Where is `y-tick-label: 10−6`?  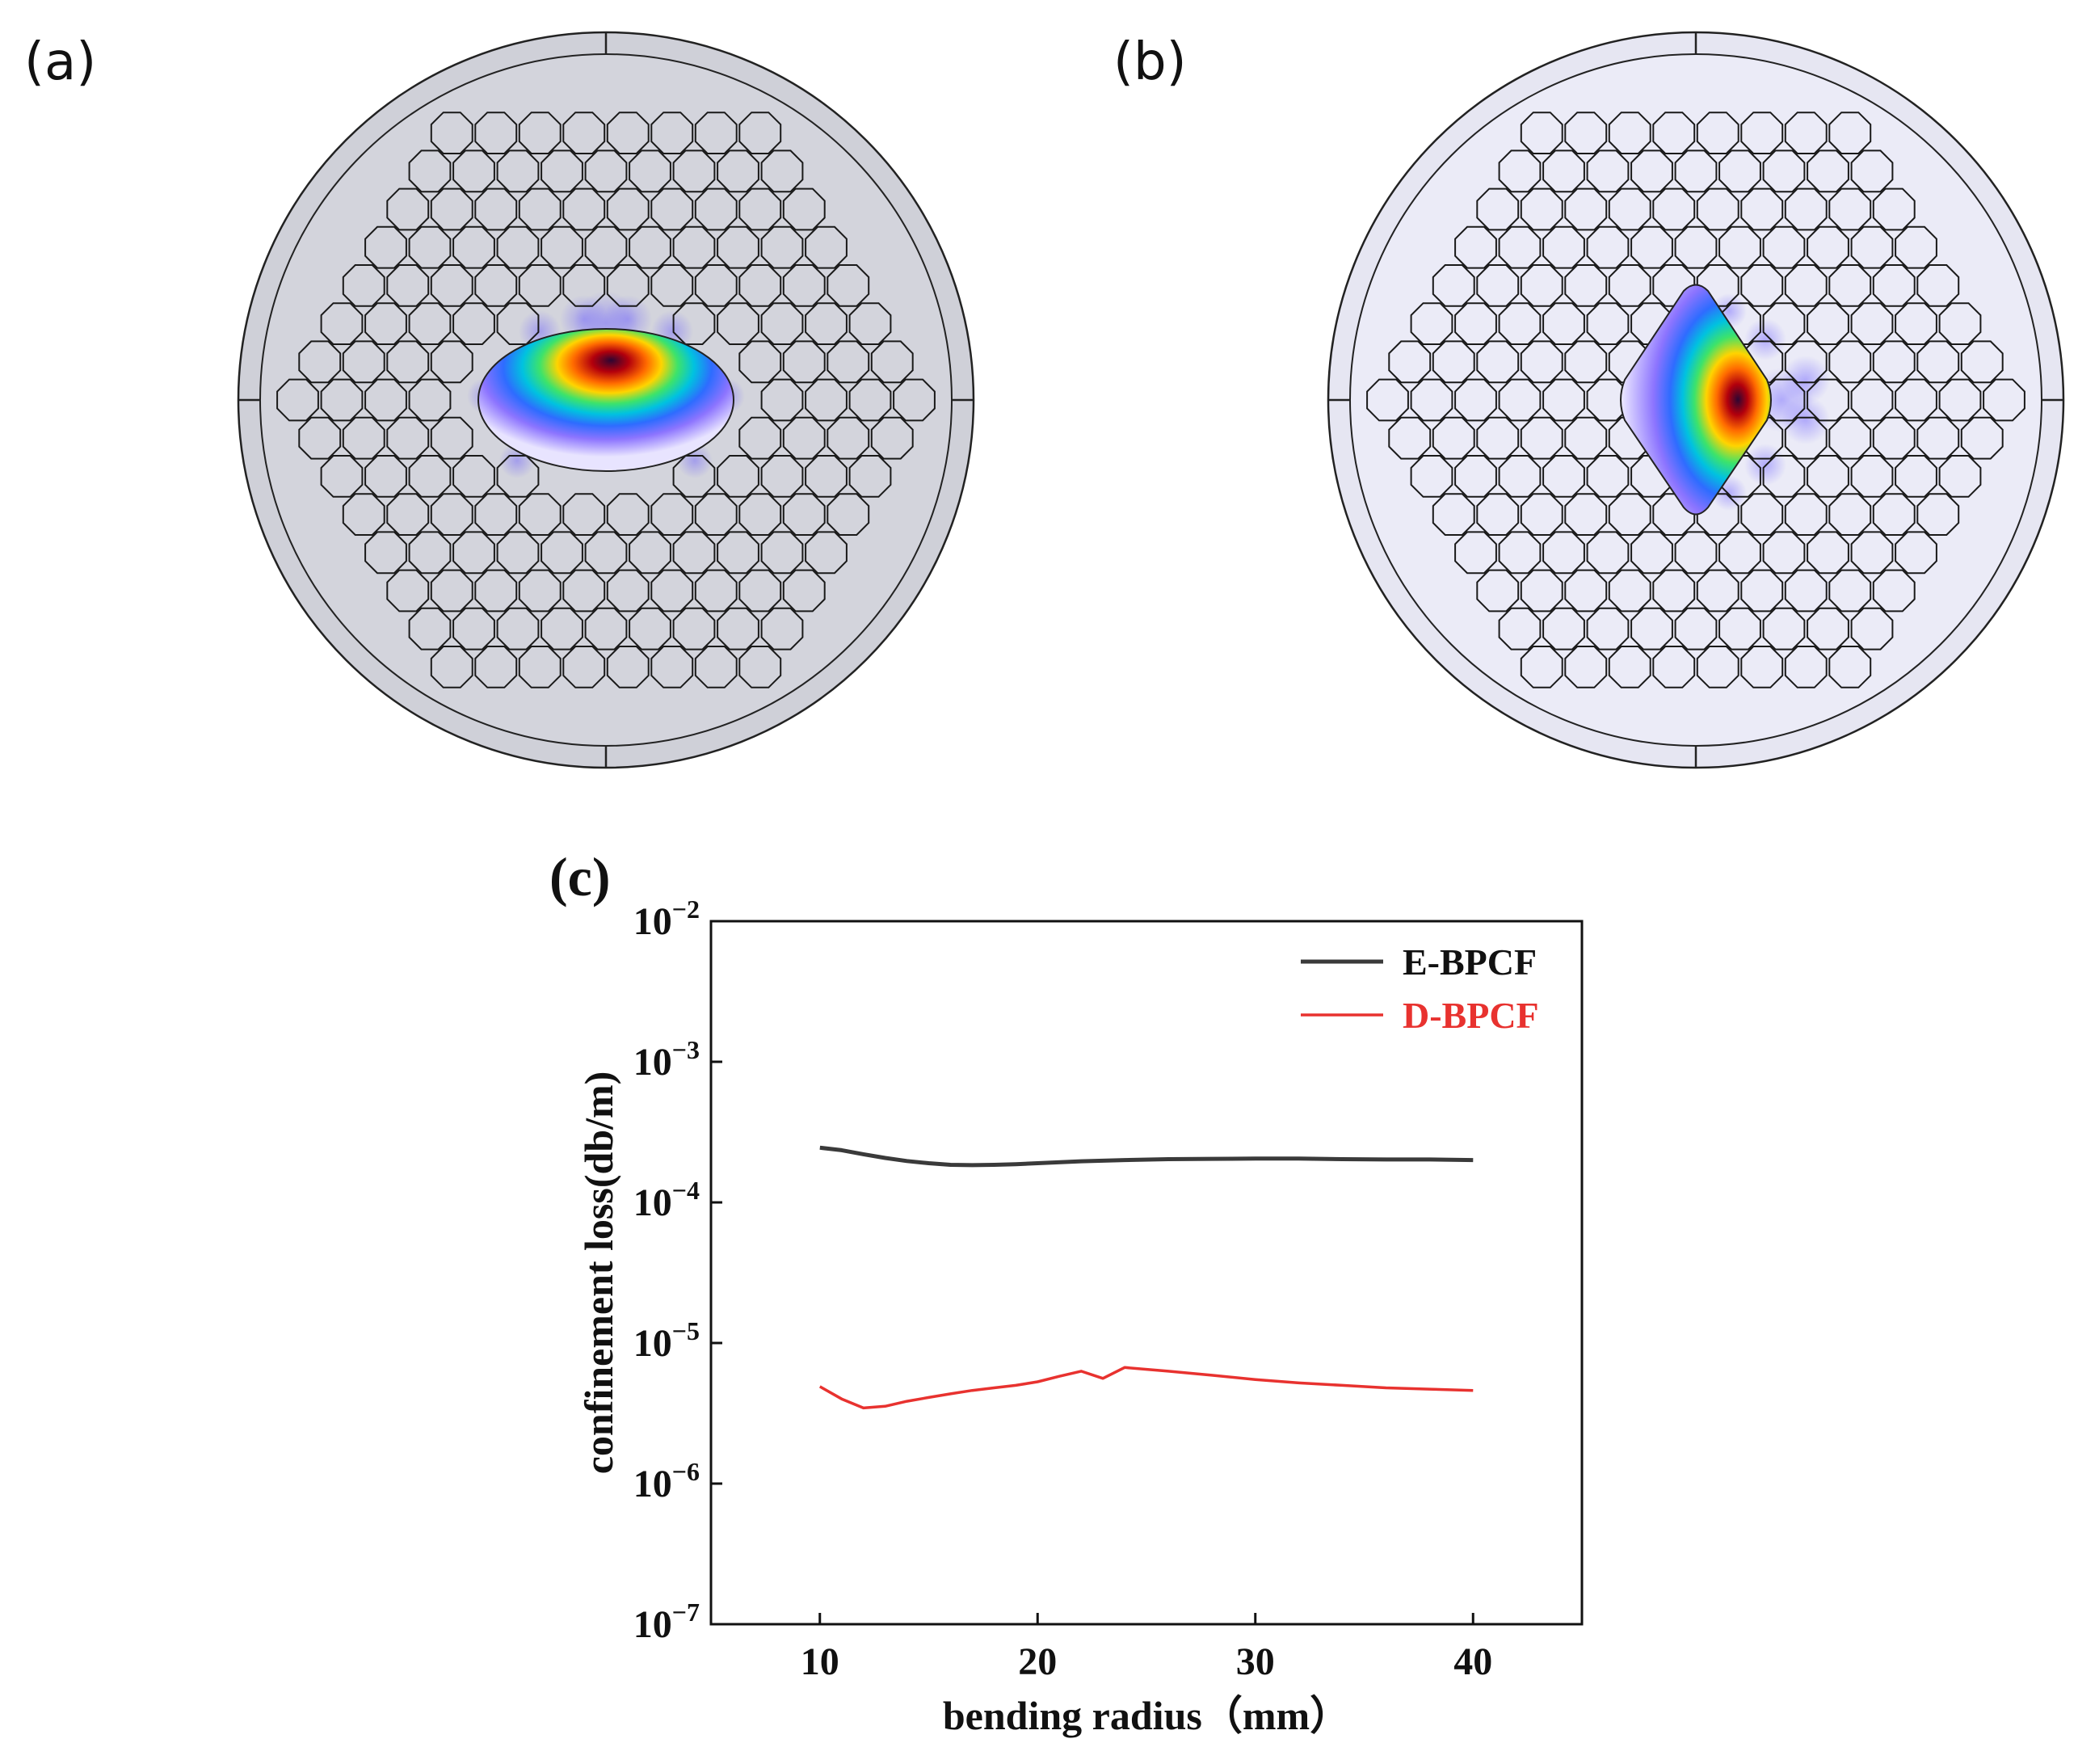
y-tick-label: 10−6 is located at coordinates (666, 1481).